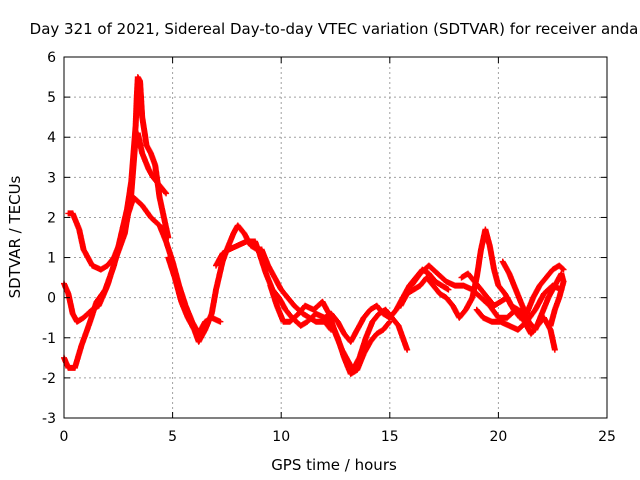 The height and width of the screenshot is (480, 640). What do you see at coordinates (51, 218) in the screenshot?
I see `y-tick-label: 2` at bounding box center [51, 218].